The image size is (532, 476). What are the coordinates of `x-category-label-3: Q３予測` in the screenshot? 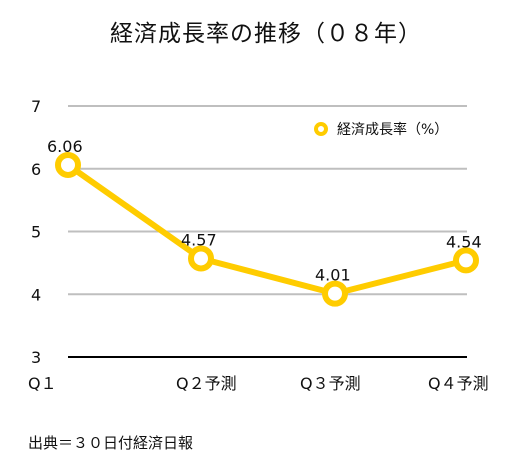 It's located at (330, 383).